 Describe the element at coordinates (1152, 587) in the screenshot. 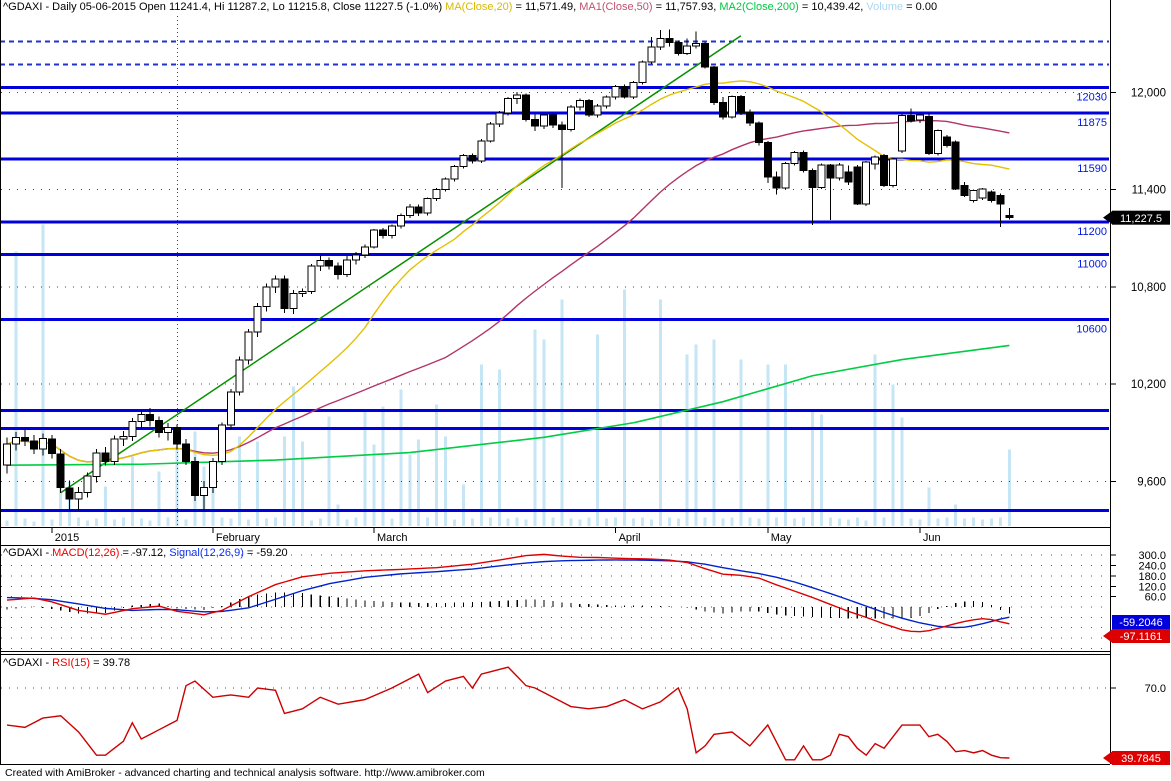

I see `macd-axis-label: 120.0` at that location.